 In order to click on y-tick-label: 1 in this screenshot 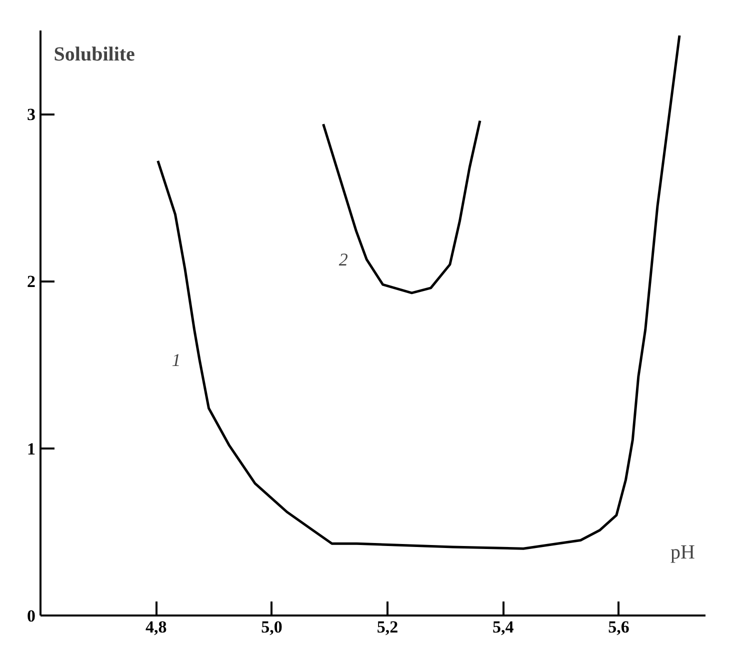, I will do `click(31, 448)`.